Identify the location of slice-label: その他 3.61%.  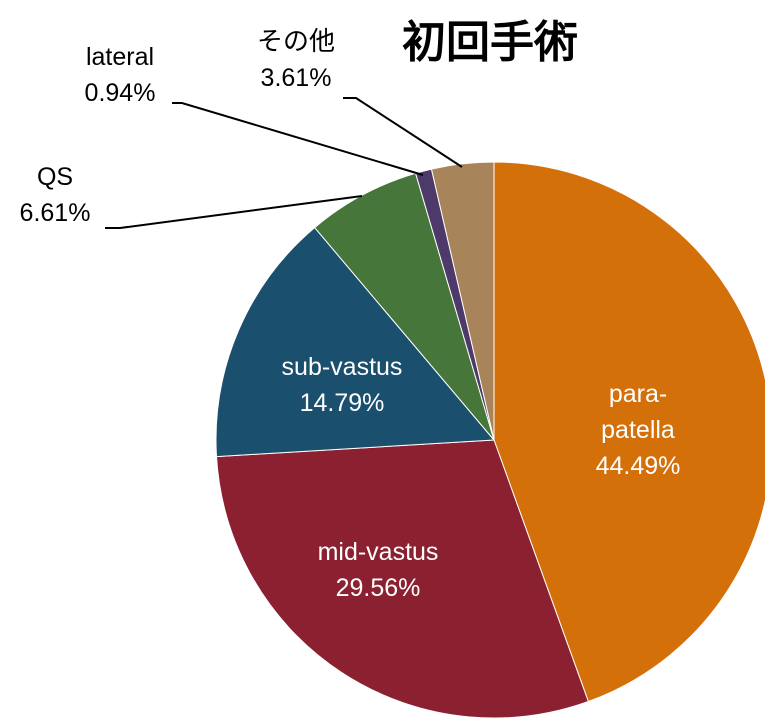
(296, 60).